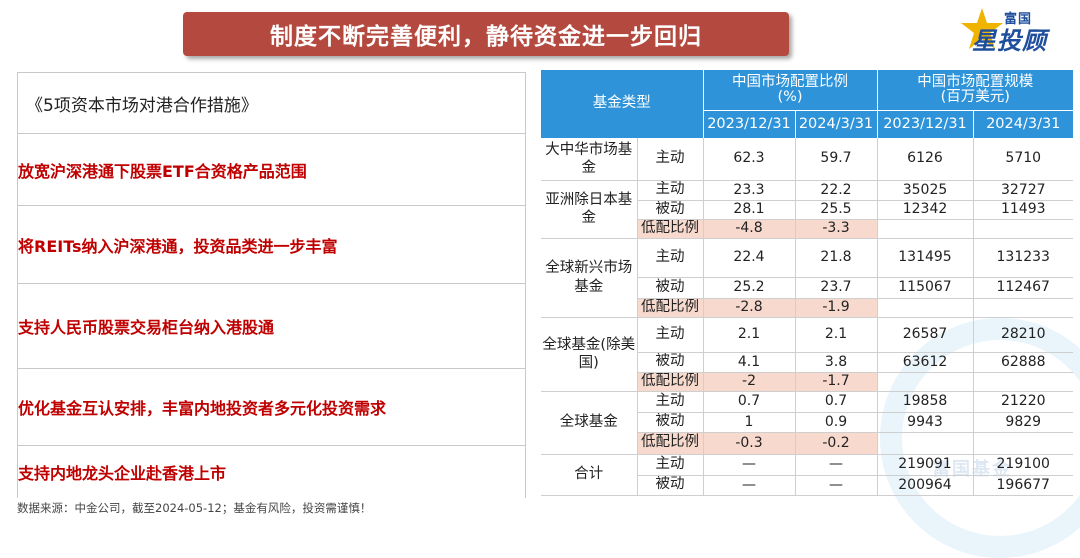 Image resolution: width=1080 pixels, height=558 pixels. Describe the element at coordinates (589, 278) in the screenshot. I see `fund-category-cell: 全球新兴市场基金` at that location.